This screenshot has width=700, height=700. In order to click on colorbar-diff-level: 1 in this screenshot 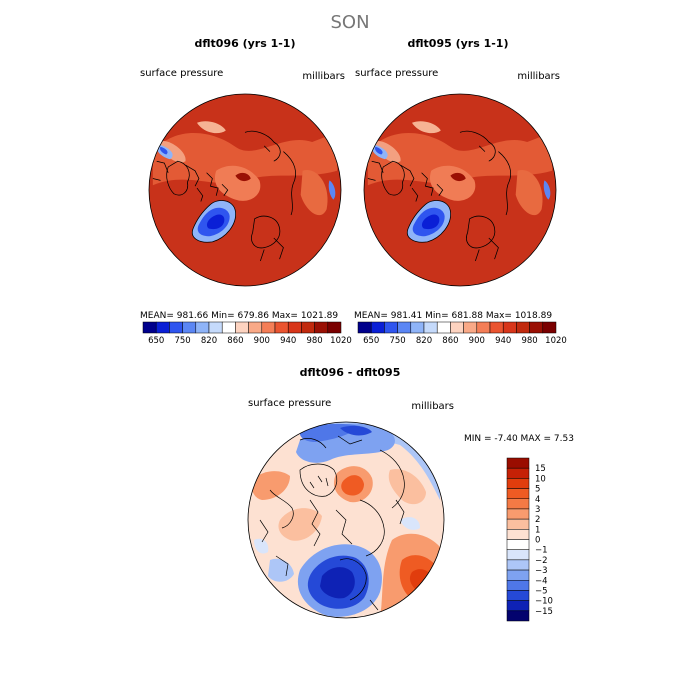, I will do `click(537, 530)`.